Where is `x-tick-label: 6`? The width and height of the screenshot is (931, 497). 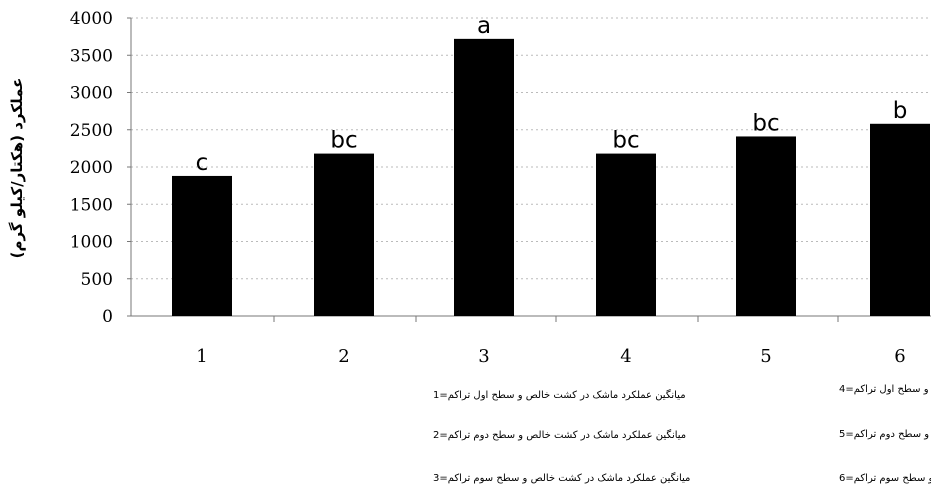
x-tick-label: 6 is located at coordinates (899, 356).